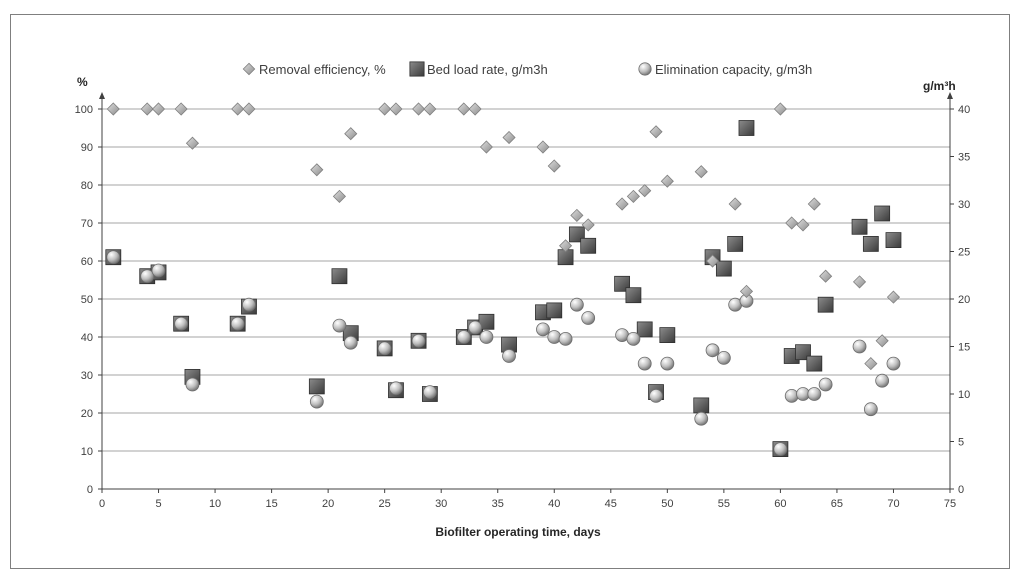  I want to click on y-right-arrow, so click(950, 95).